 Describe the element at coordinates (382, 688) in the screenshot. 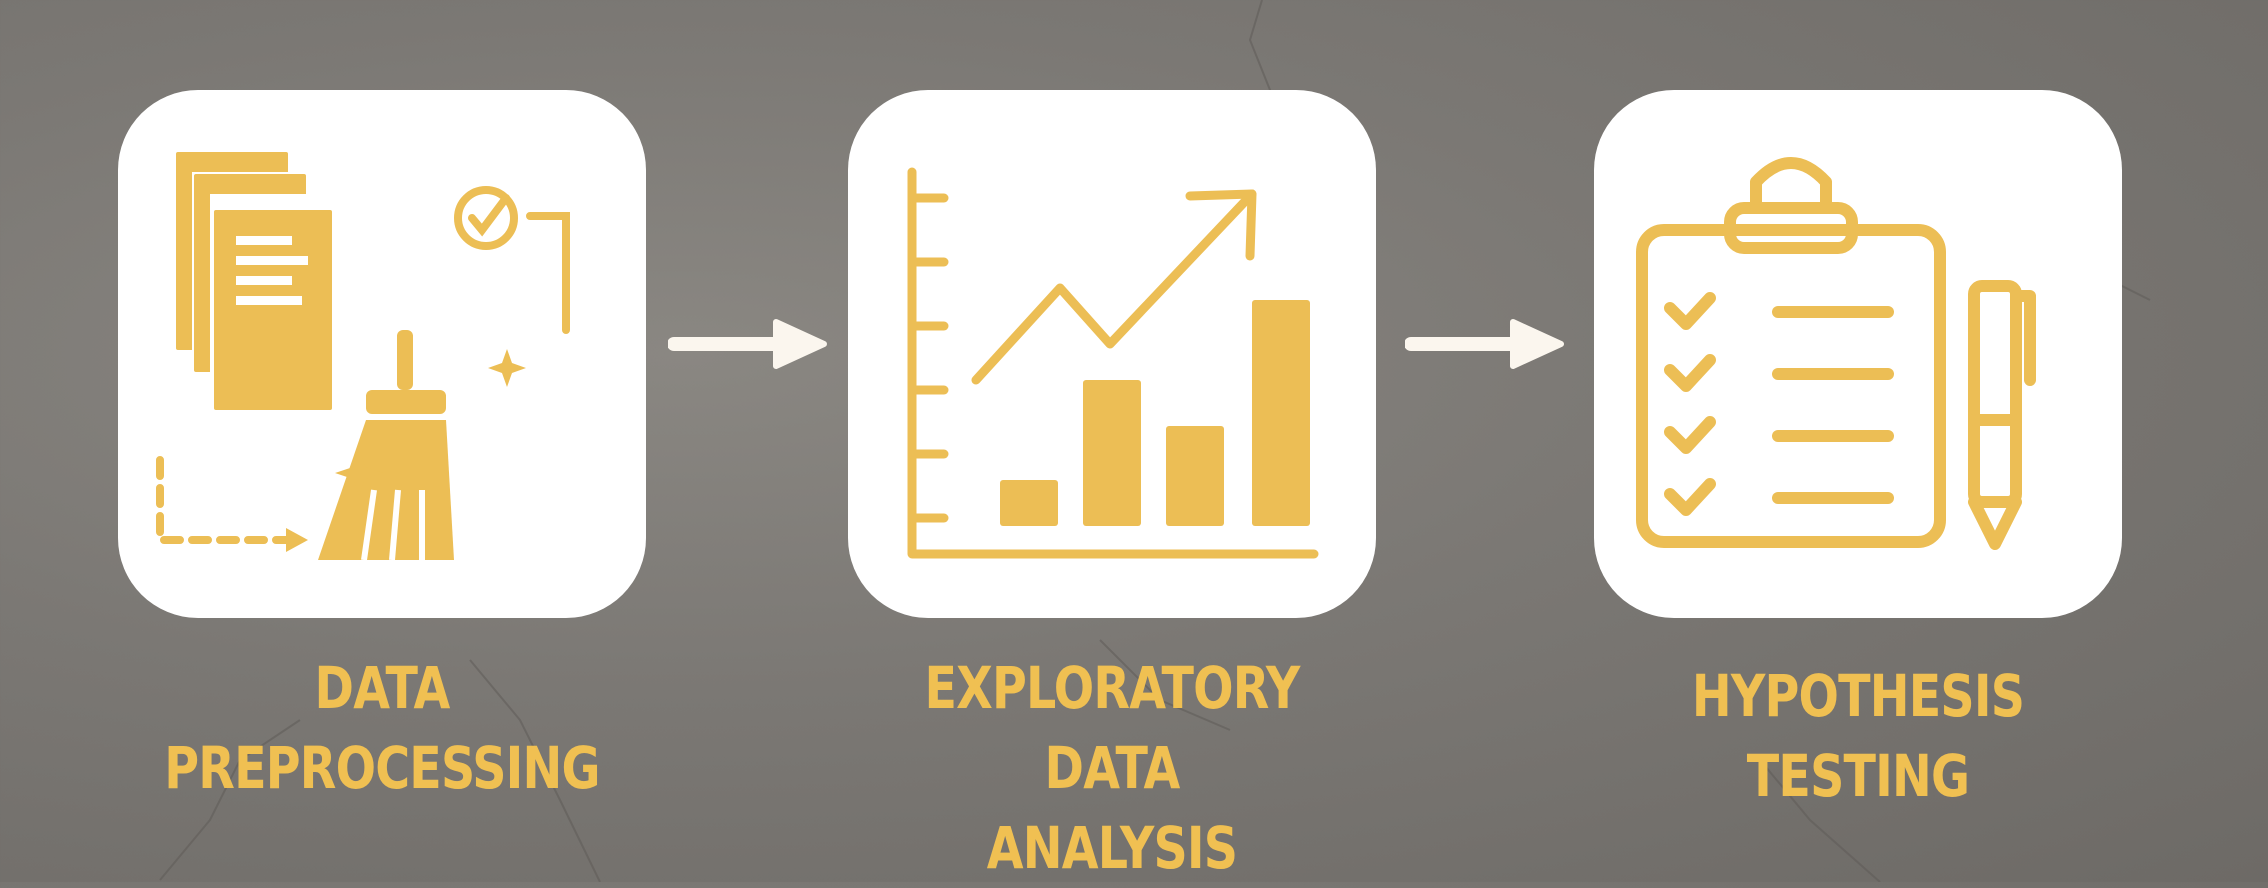

I see `step-label-line: DATA` at that location.